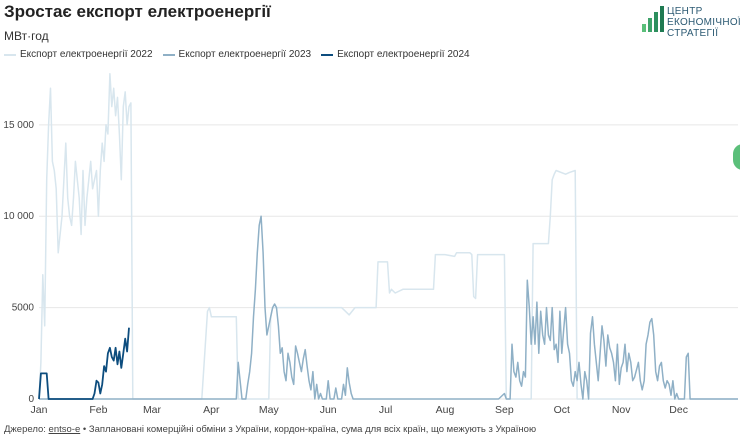  I want to click on series-line-2024, so click(84, 363).